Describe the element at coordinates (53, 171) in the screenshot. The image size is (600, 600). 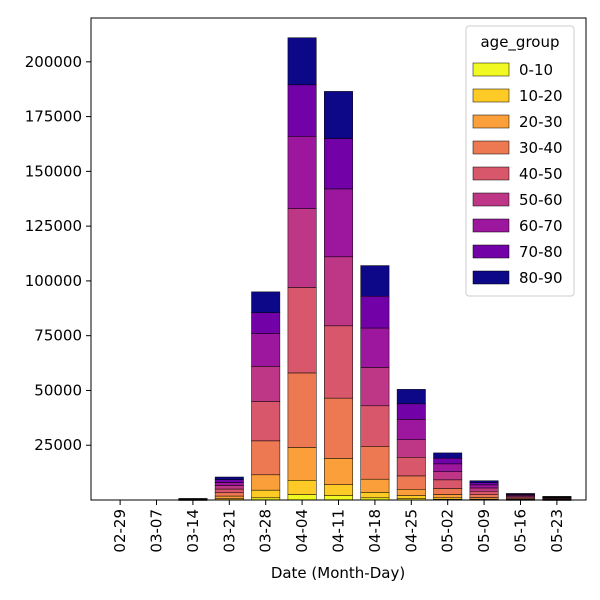
I see `y-tick-label: 150000` at that location.